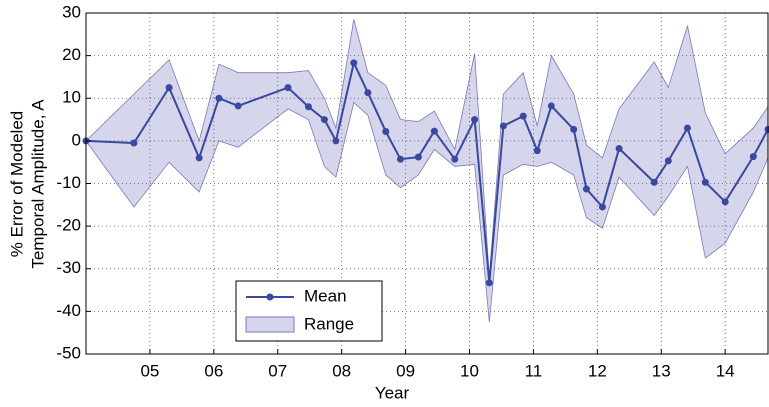 This screenshot has width=769, height=407. Describe the element at coordinates (597, 370) in the screenshot. I see `x-tick-label: 12` at that location.